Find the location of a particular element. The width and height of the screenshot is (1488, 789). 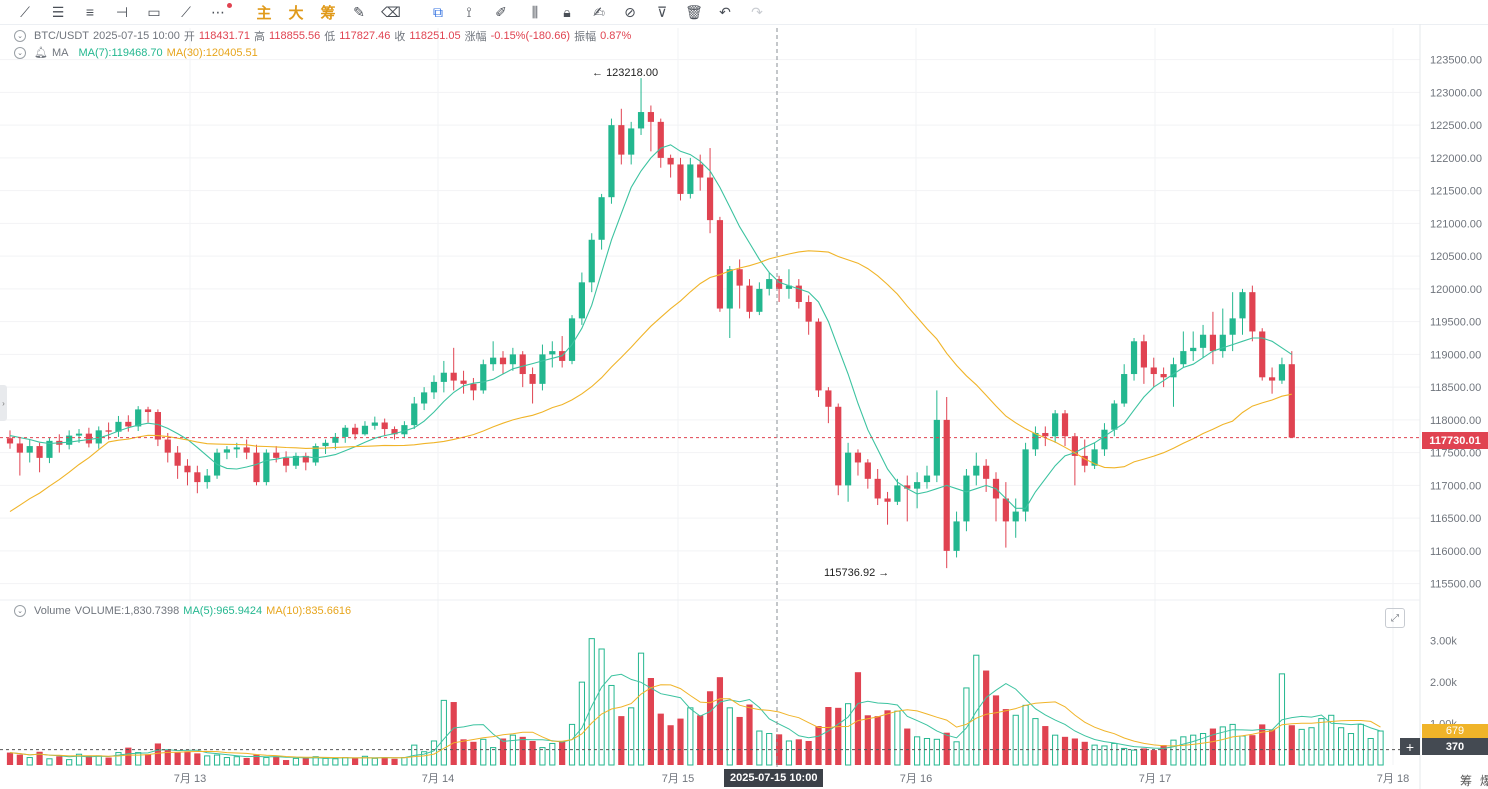

change-label: 涨幅 is located at coordinates (475, 37).